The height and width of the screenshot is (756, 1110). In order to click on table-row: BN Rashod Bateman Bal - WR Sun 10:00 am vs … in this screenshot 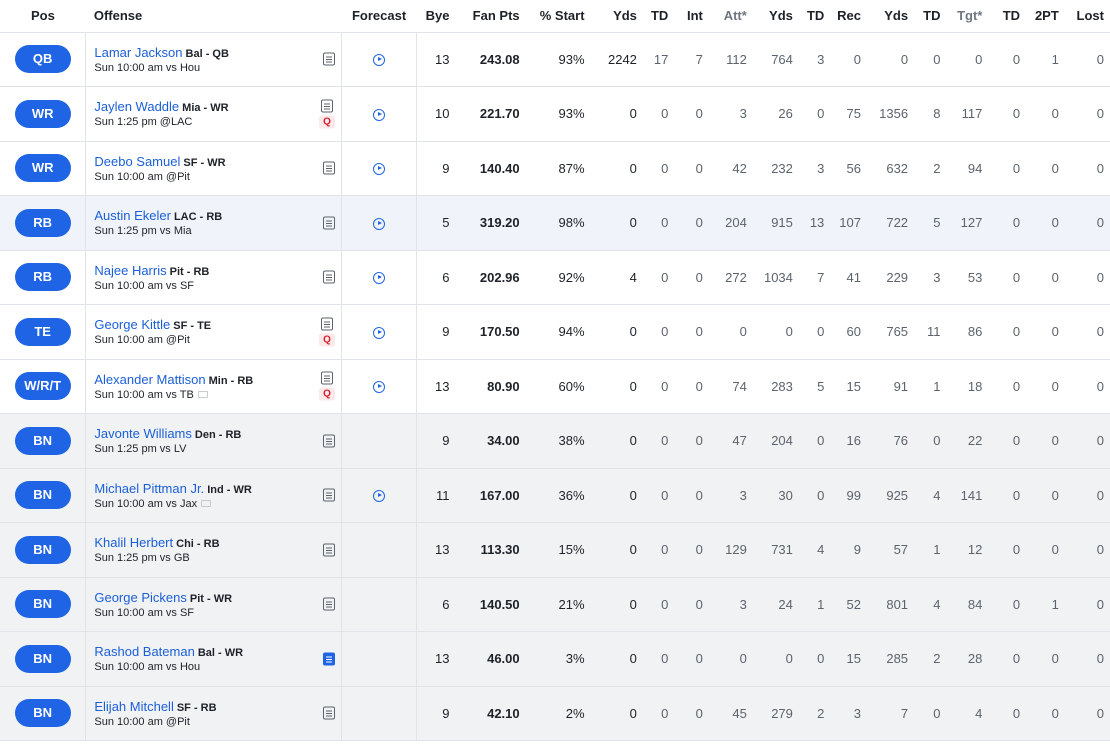, I will do `click(555, 658)`.